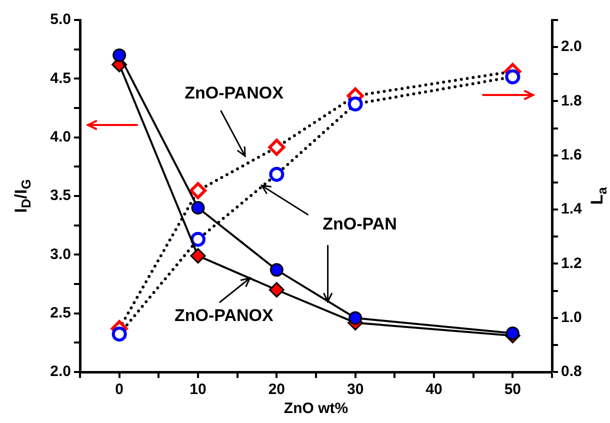  What do you see at coordinates (599, 195) in the screenshot?
I see `y2-axis-title: La` at bounding box center [599, 195].